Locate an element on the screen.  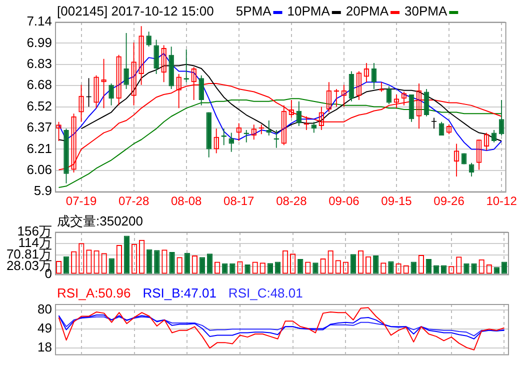
legend-label: 20PMA is located at coordinates (367, 11).